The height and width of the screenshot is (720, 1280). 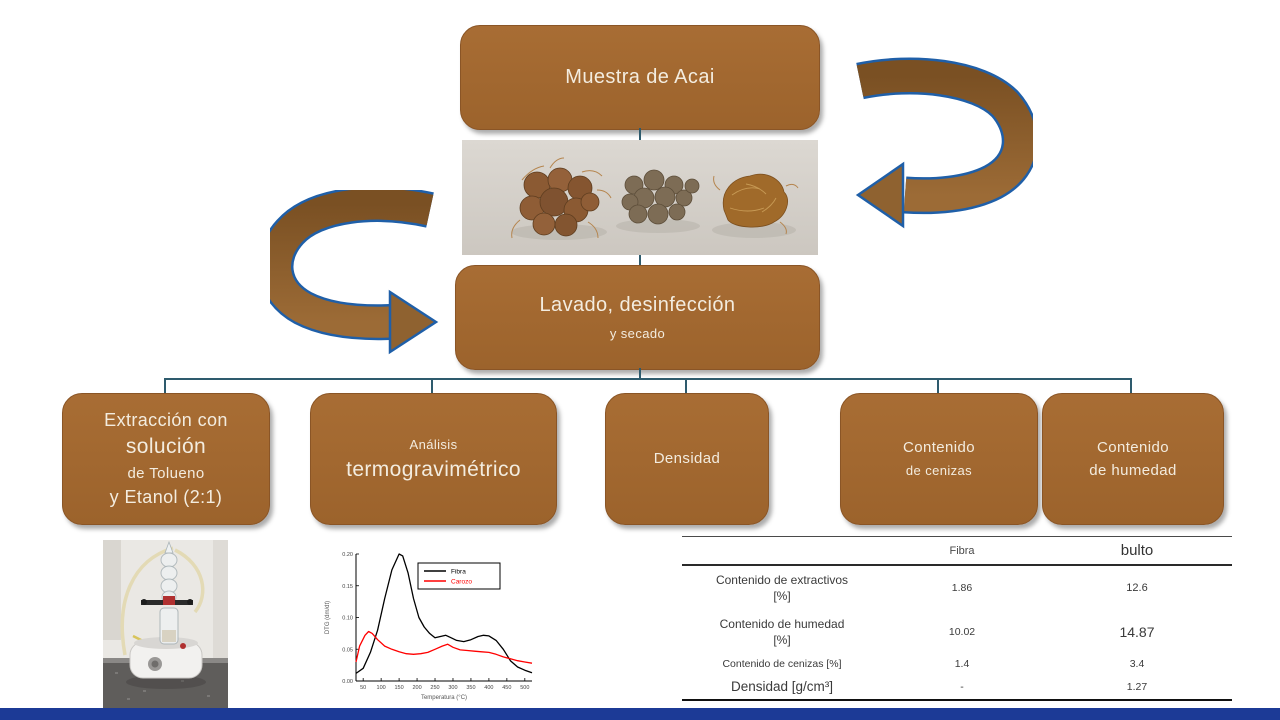 I want to click on svg-text: 100, so click(x=381, y=688).